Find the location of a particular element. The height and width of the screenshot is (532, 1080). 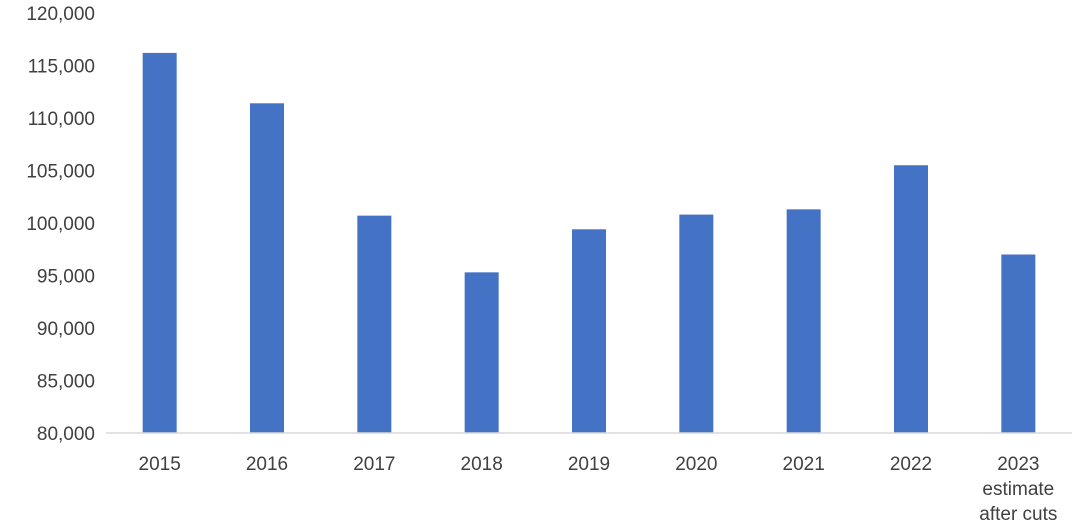

x-tick-label: 2016 is located at coordinates (267, 464).